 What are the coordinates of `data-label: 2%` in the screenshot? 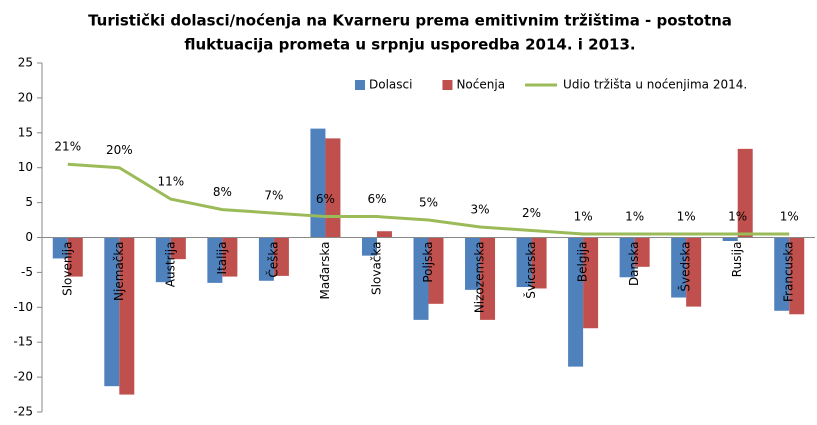 It's located at (531, 213).